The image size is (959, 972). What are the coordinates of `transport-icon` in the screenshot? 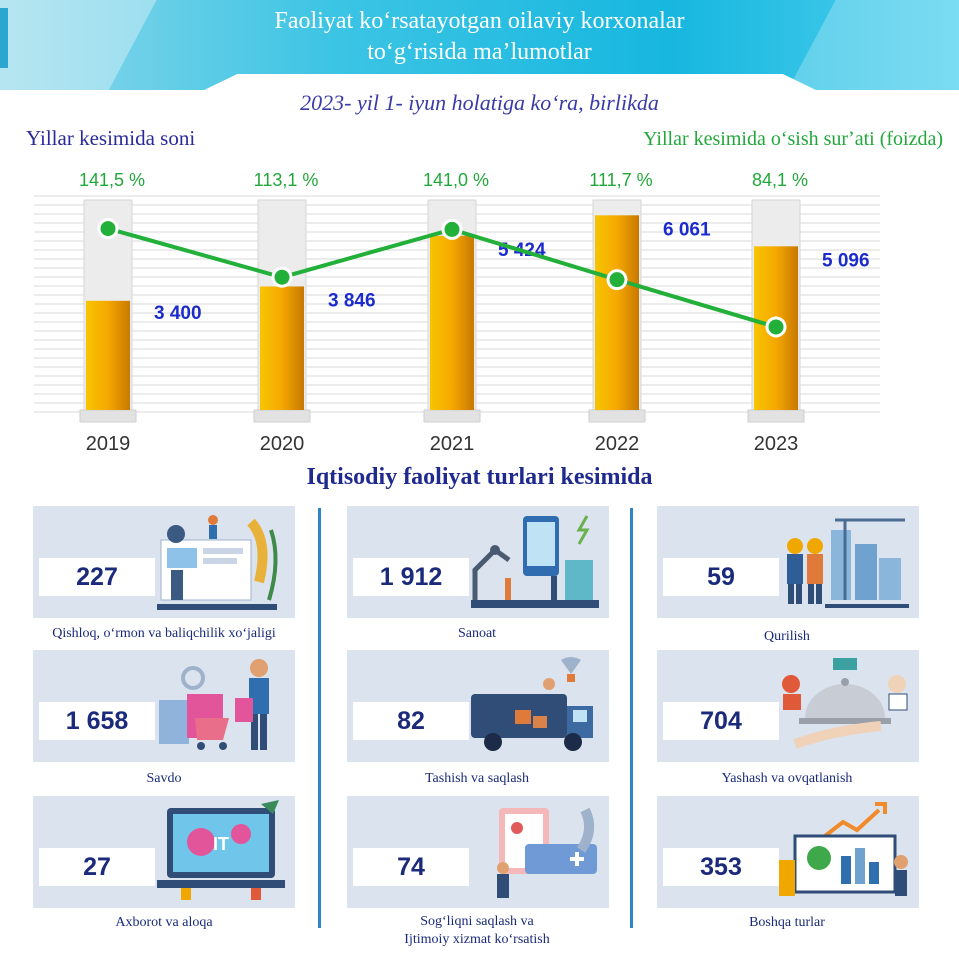 It's located at (532, 704).